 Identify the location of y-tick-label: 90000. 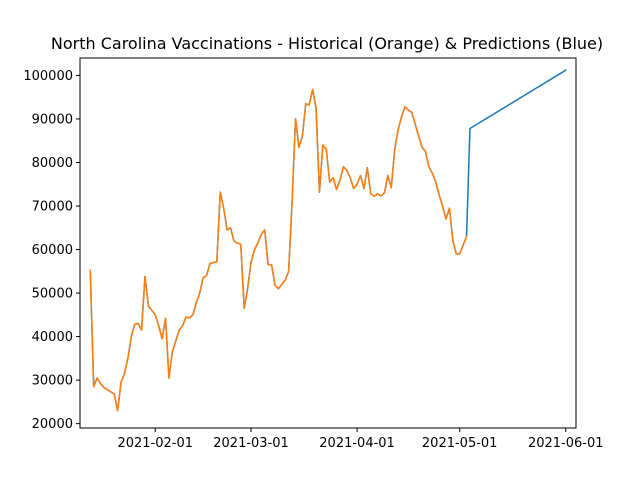
(52, 119).